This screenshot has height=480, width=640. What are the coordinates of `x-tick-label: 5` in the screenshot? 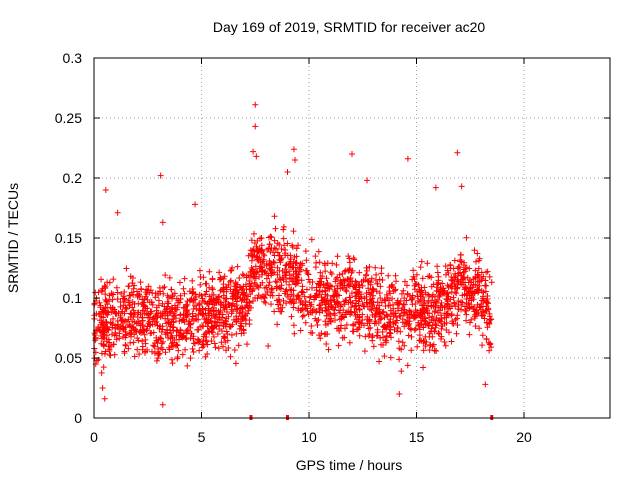 It's located at (202, 437).